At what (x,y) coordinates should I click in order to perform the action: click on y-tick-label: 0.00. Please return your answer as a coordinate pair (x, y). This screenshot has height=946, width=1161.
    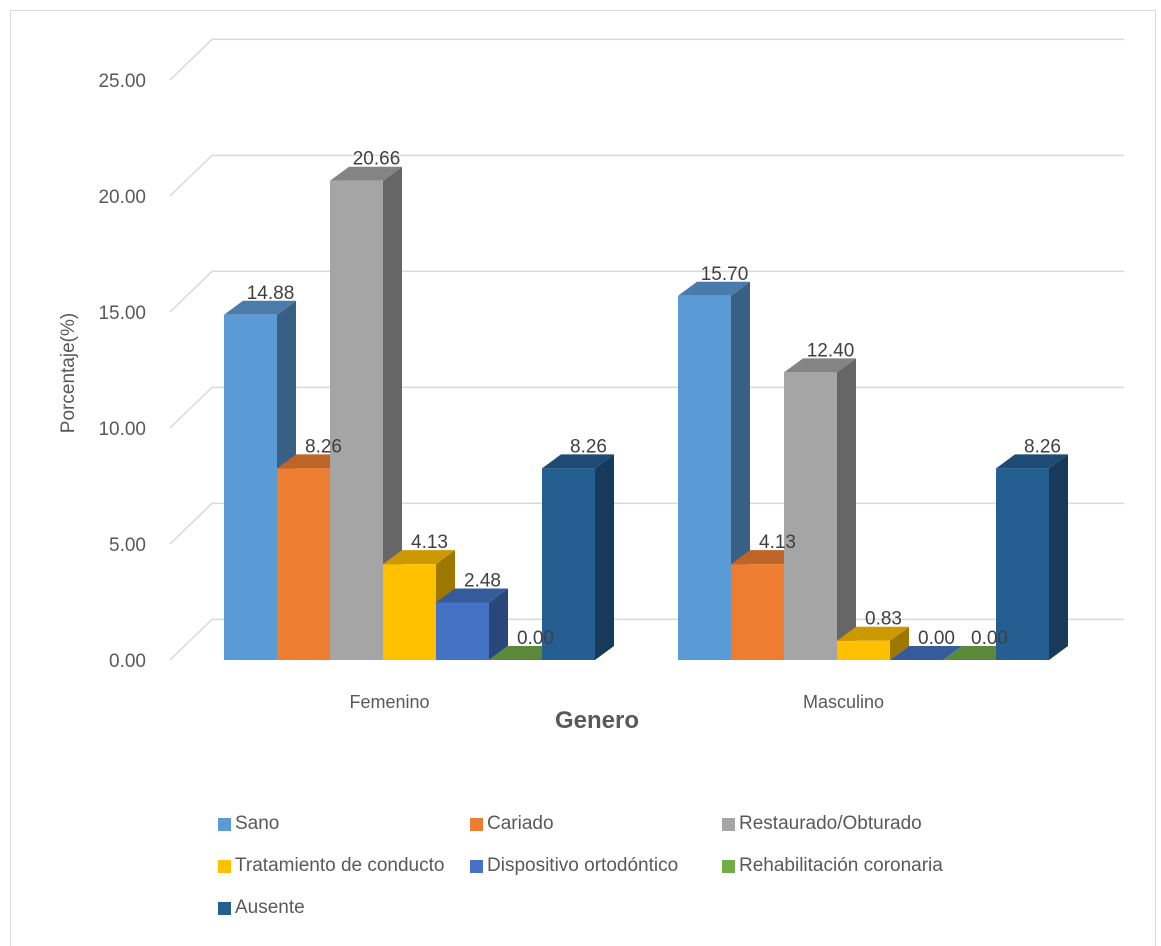
    Looking at the image, I should click on (127, 661).